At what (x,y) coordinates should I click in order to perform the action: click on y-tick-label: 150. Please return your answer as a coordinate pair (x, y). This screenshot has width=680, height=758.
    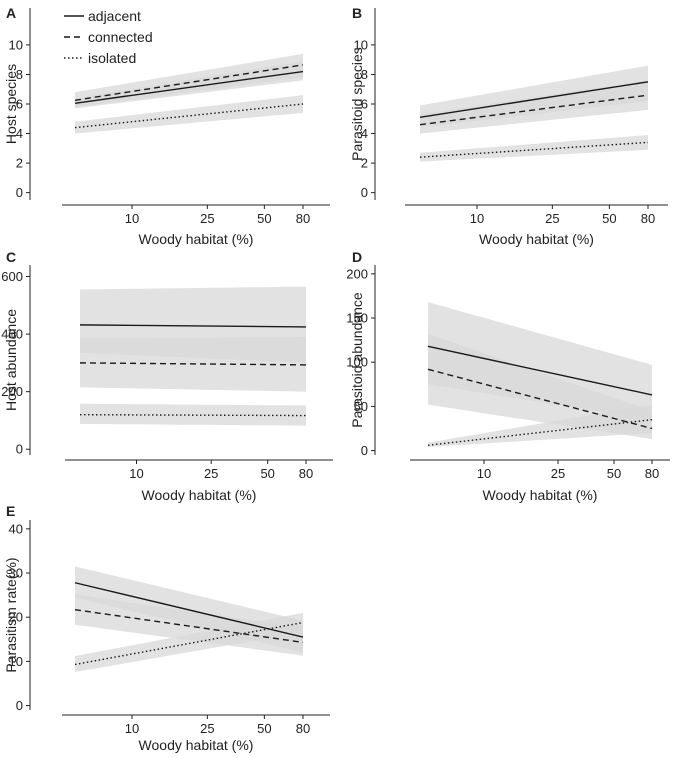
    Looking at the image, I should click on (357, 318).